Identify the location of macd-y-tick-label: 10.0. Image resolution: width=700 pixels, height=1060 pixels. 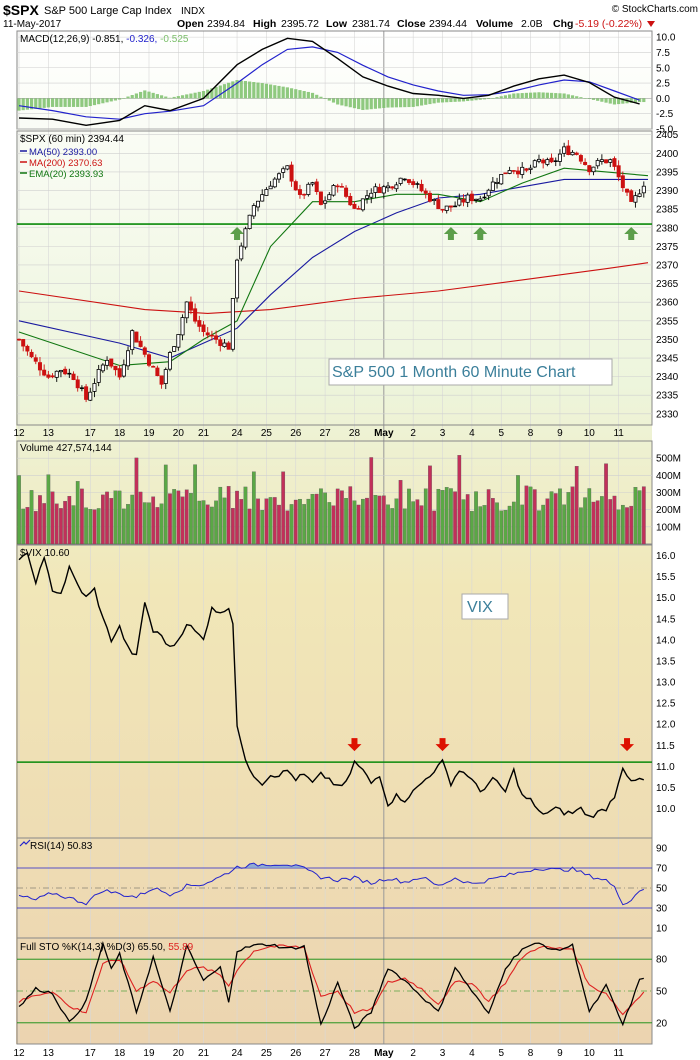
(666, 38).